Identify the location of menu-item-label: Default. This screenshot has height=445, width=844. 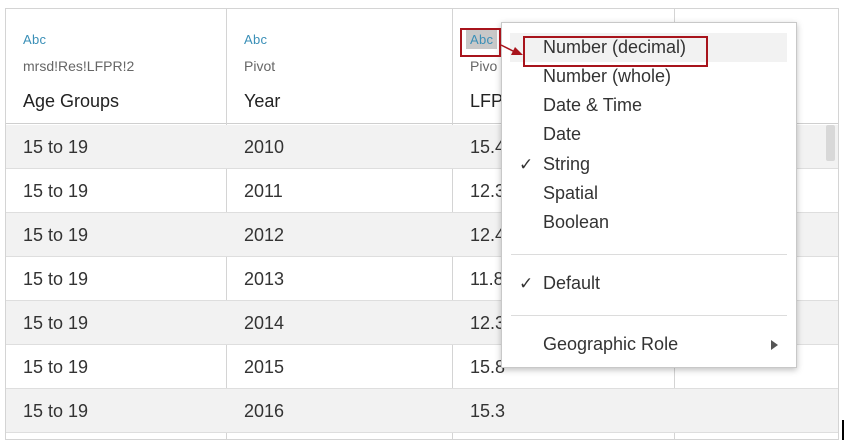
(572, 283).